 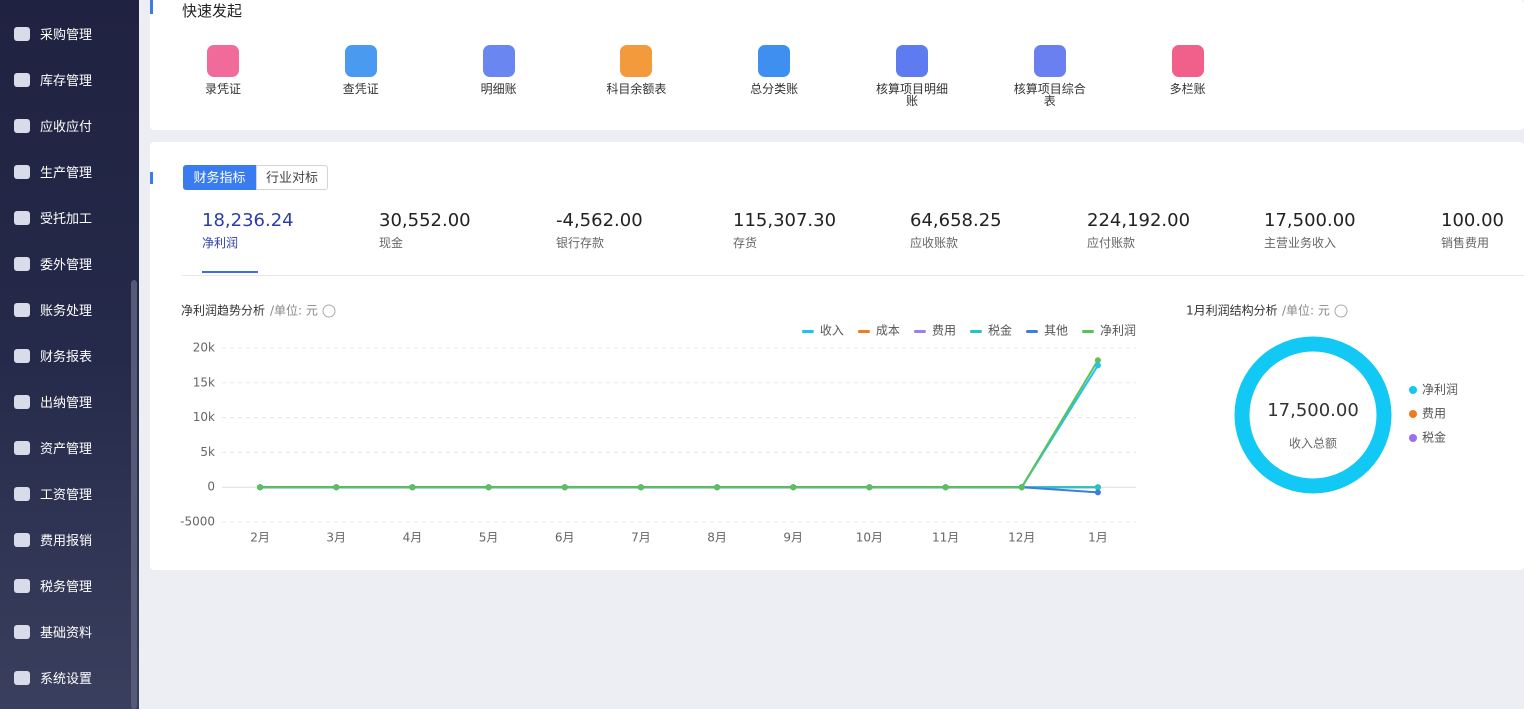 I want to click on metric: 18,236.24 净利润, so click(x=248, y=230).